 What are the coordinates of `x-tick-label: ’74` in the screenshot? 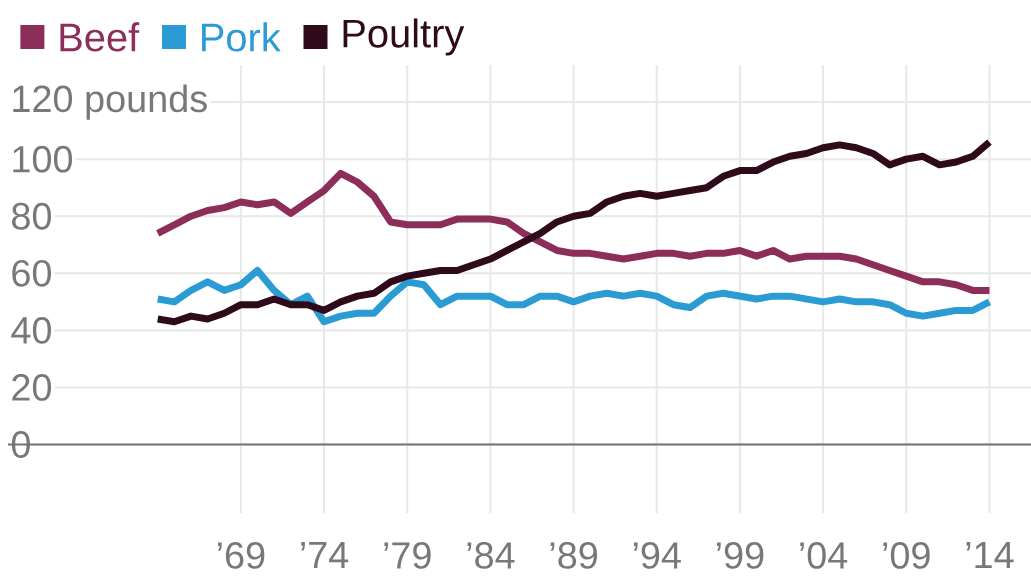 It's located at (325, 555).